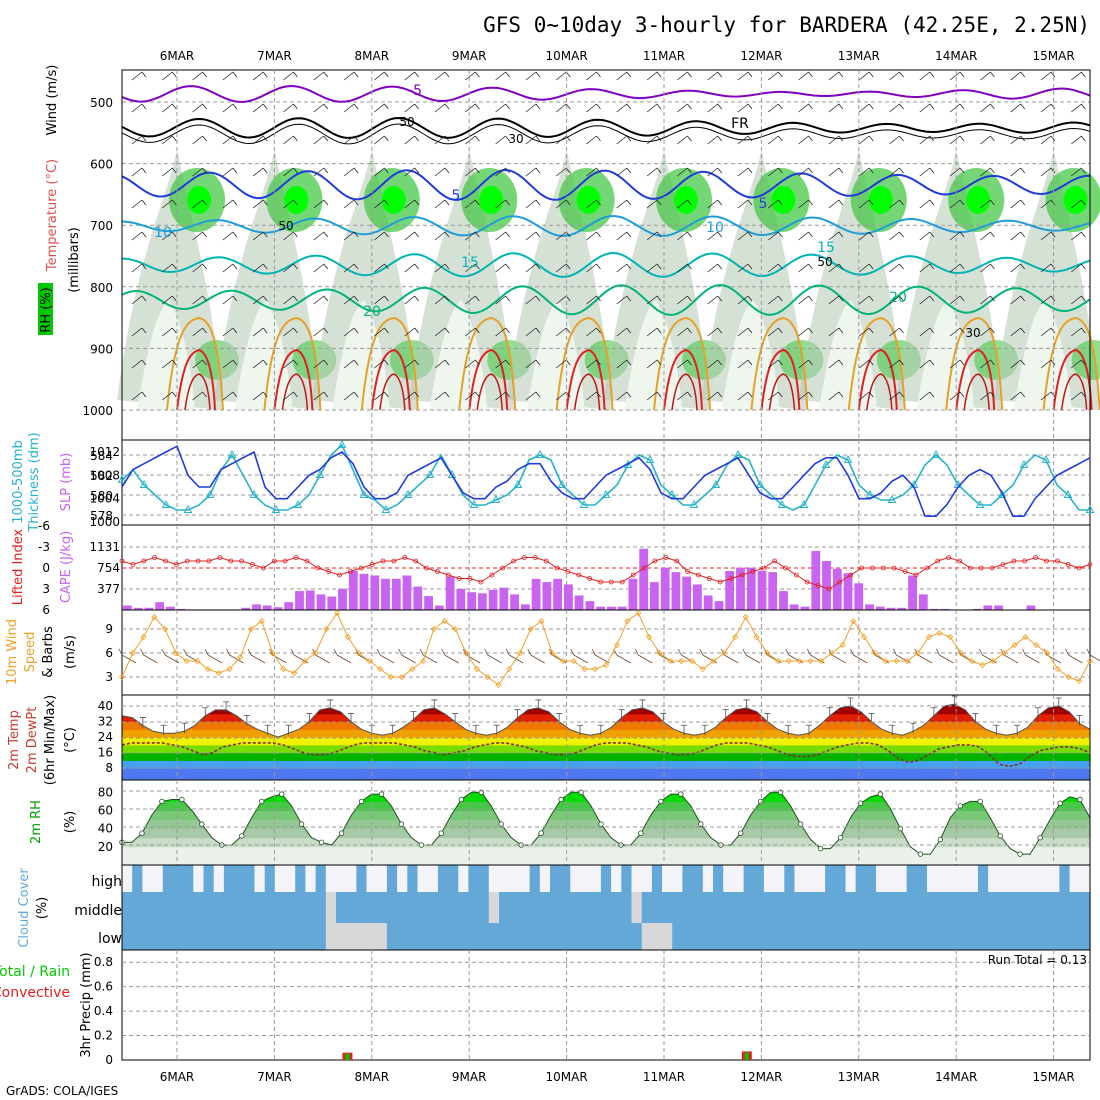  Describe the element at coordinates (972, 333) in the screenshot. I see `rh-contour-label: 30` at that location.